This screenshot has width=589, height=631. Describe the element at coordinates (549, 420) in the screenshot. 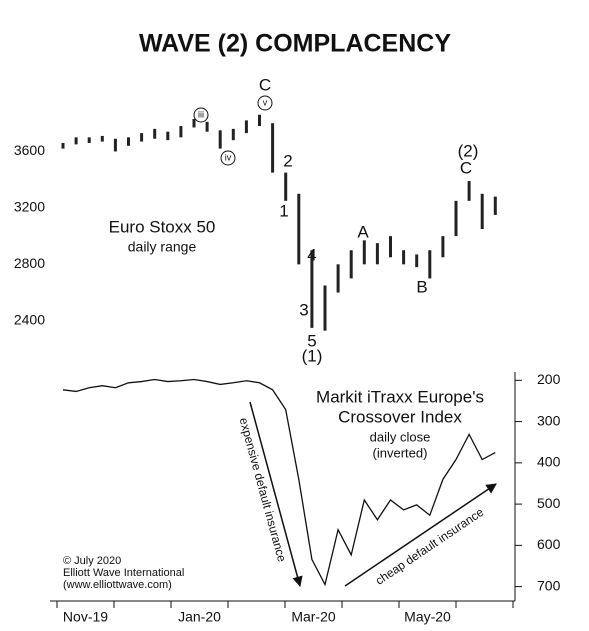

I see `y-tick-label: 300` at that location.